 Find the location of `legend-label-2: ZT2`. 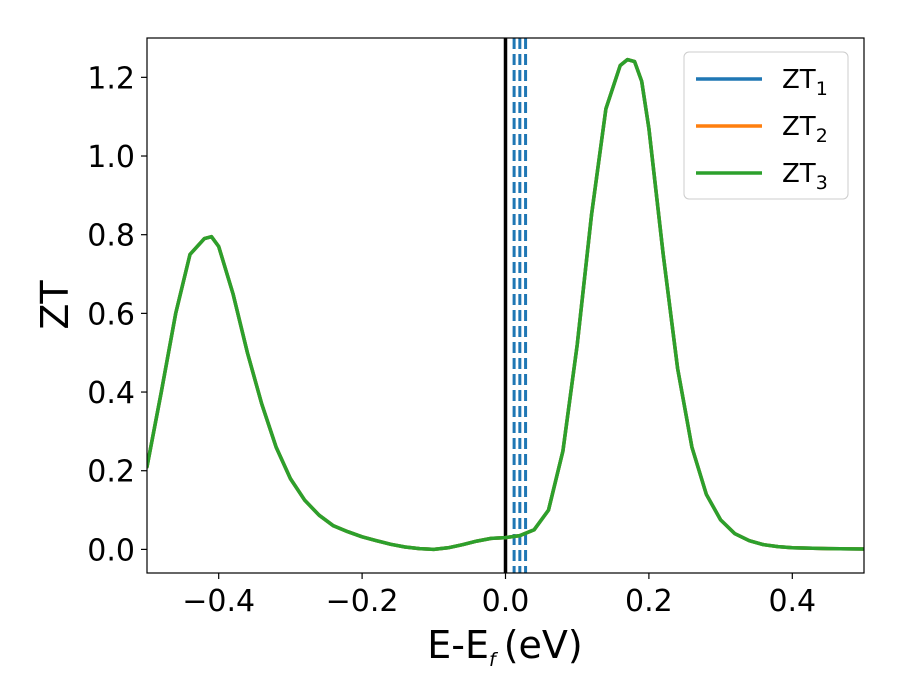

legend-label-2: ZT2 is located at coordinates (805, 129).